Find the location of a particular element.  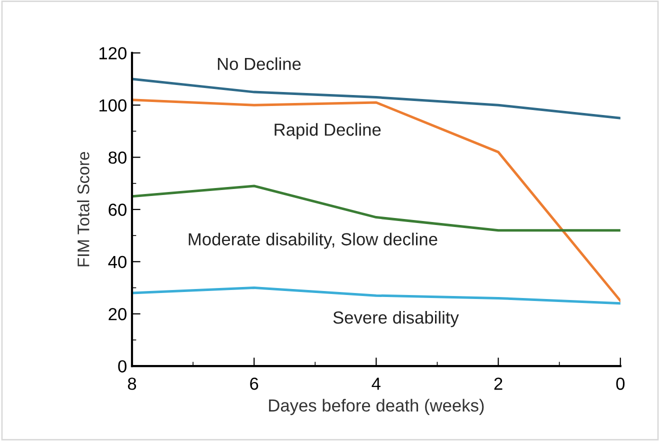

y-tick-label: 20 is located at coordinates (117, 314).